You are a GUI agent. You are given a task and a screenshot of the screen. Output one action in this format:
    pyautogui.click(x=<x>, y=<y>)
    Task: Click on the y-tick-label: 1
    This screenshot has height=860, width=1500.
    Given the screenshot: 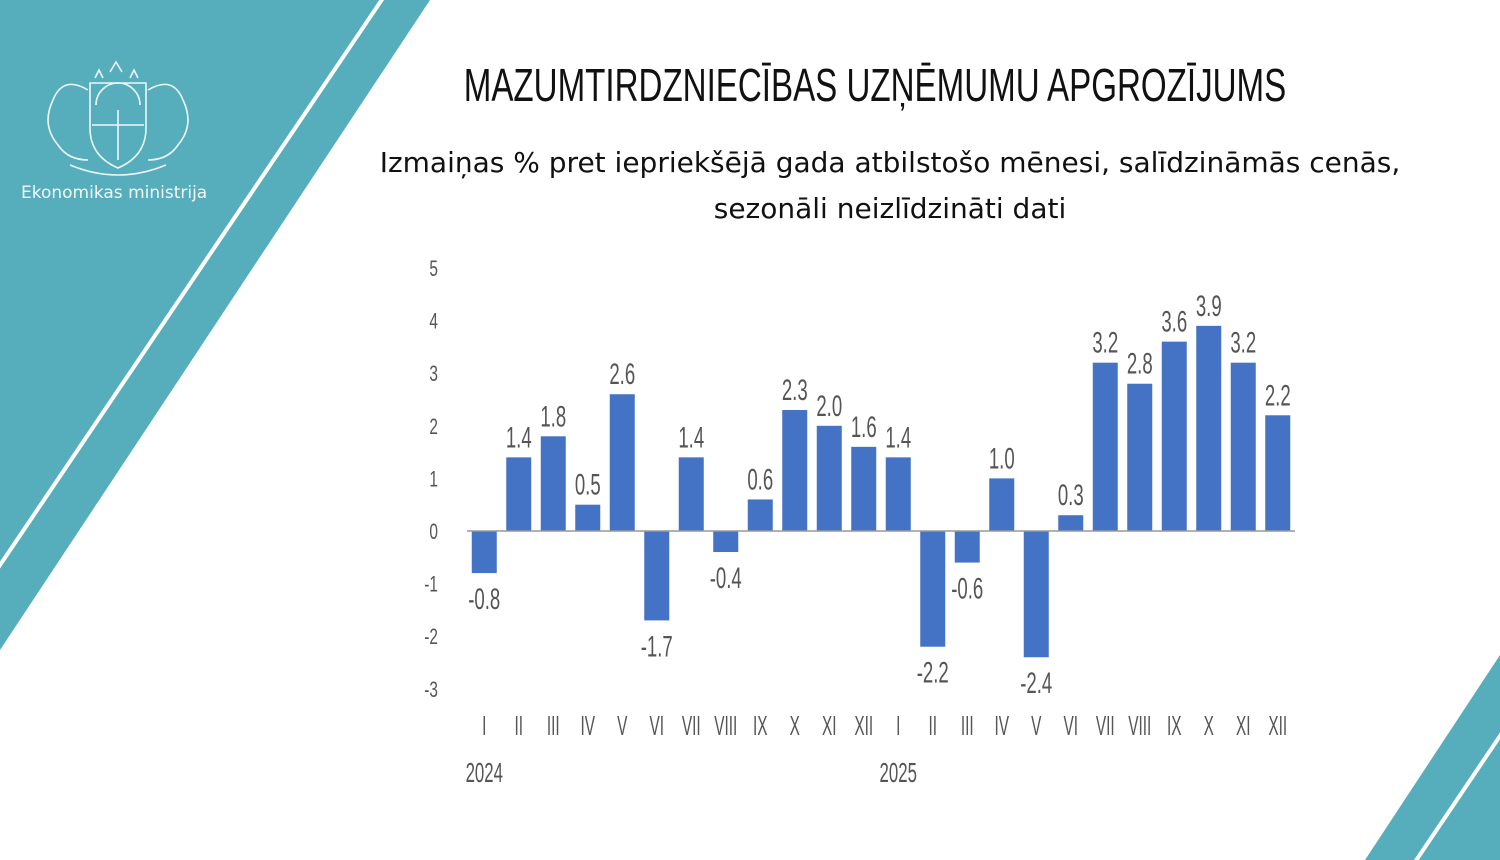 What is the action you would take?
    pyautogui.click(x=433, y=480)
    